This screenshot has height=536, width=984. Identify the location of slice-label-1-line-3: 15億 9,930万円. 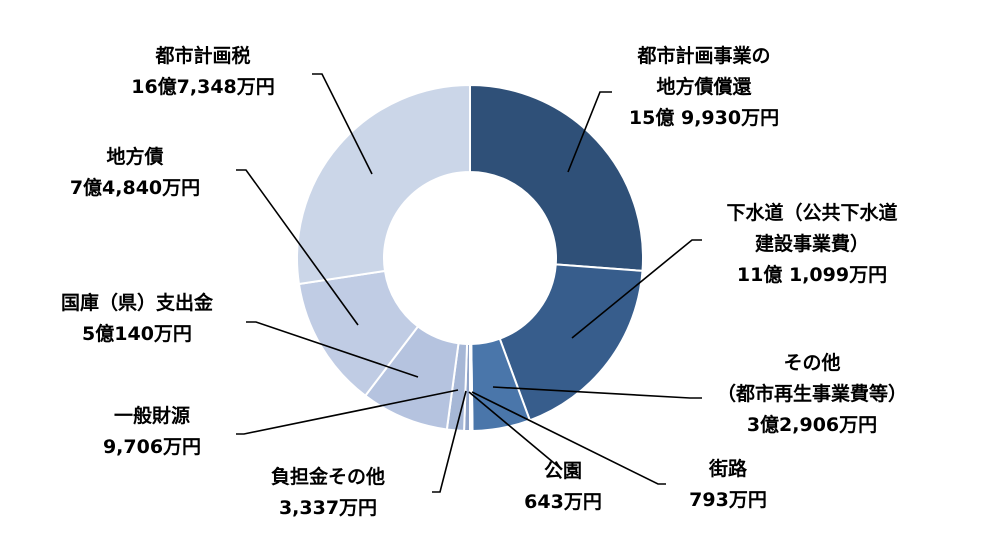
(704, 117).